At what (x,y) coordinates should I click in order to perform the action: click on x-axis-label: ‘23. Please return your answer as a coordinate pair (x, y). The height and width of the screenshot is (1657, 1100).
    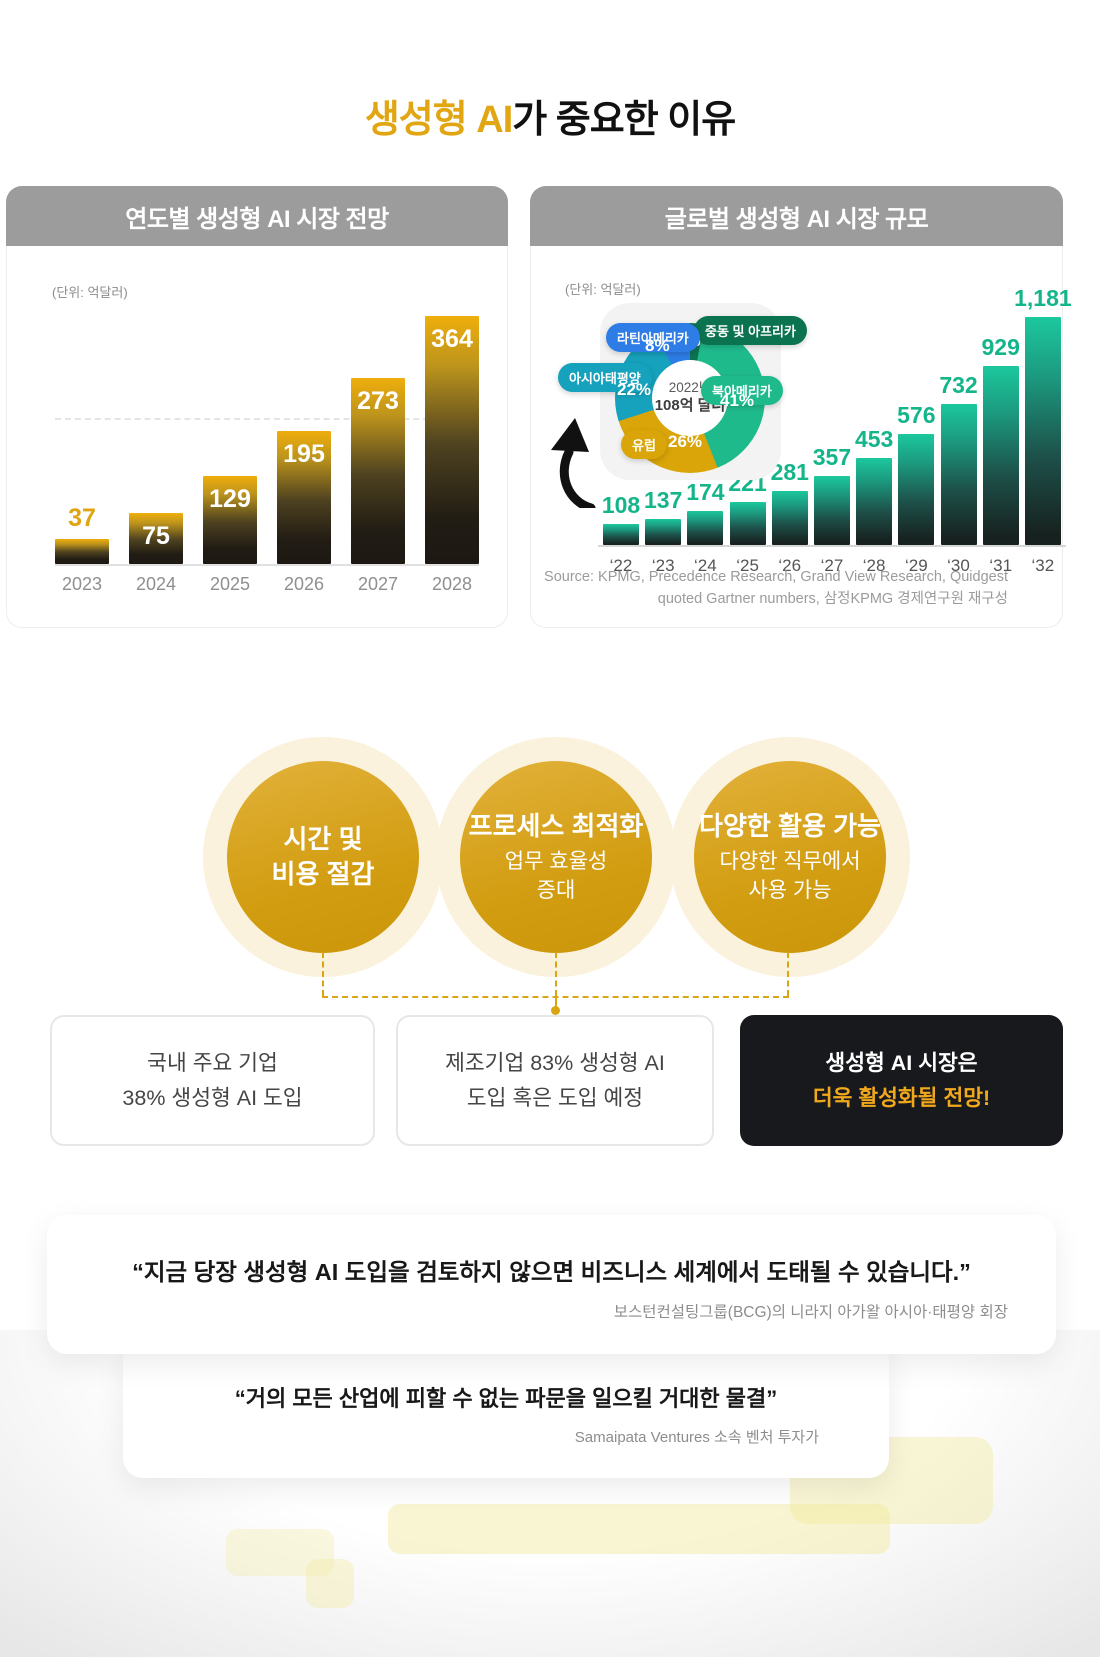
    Looking at the image, I should click on (663, 565).